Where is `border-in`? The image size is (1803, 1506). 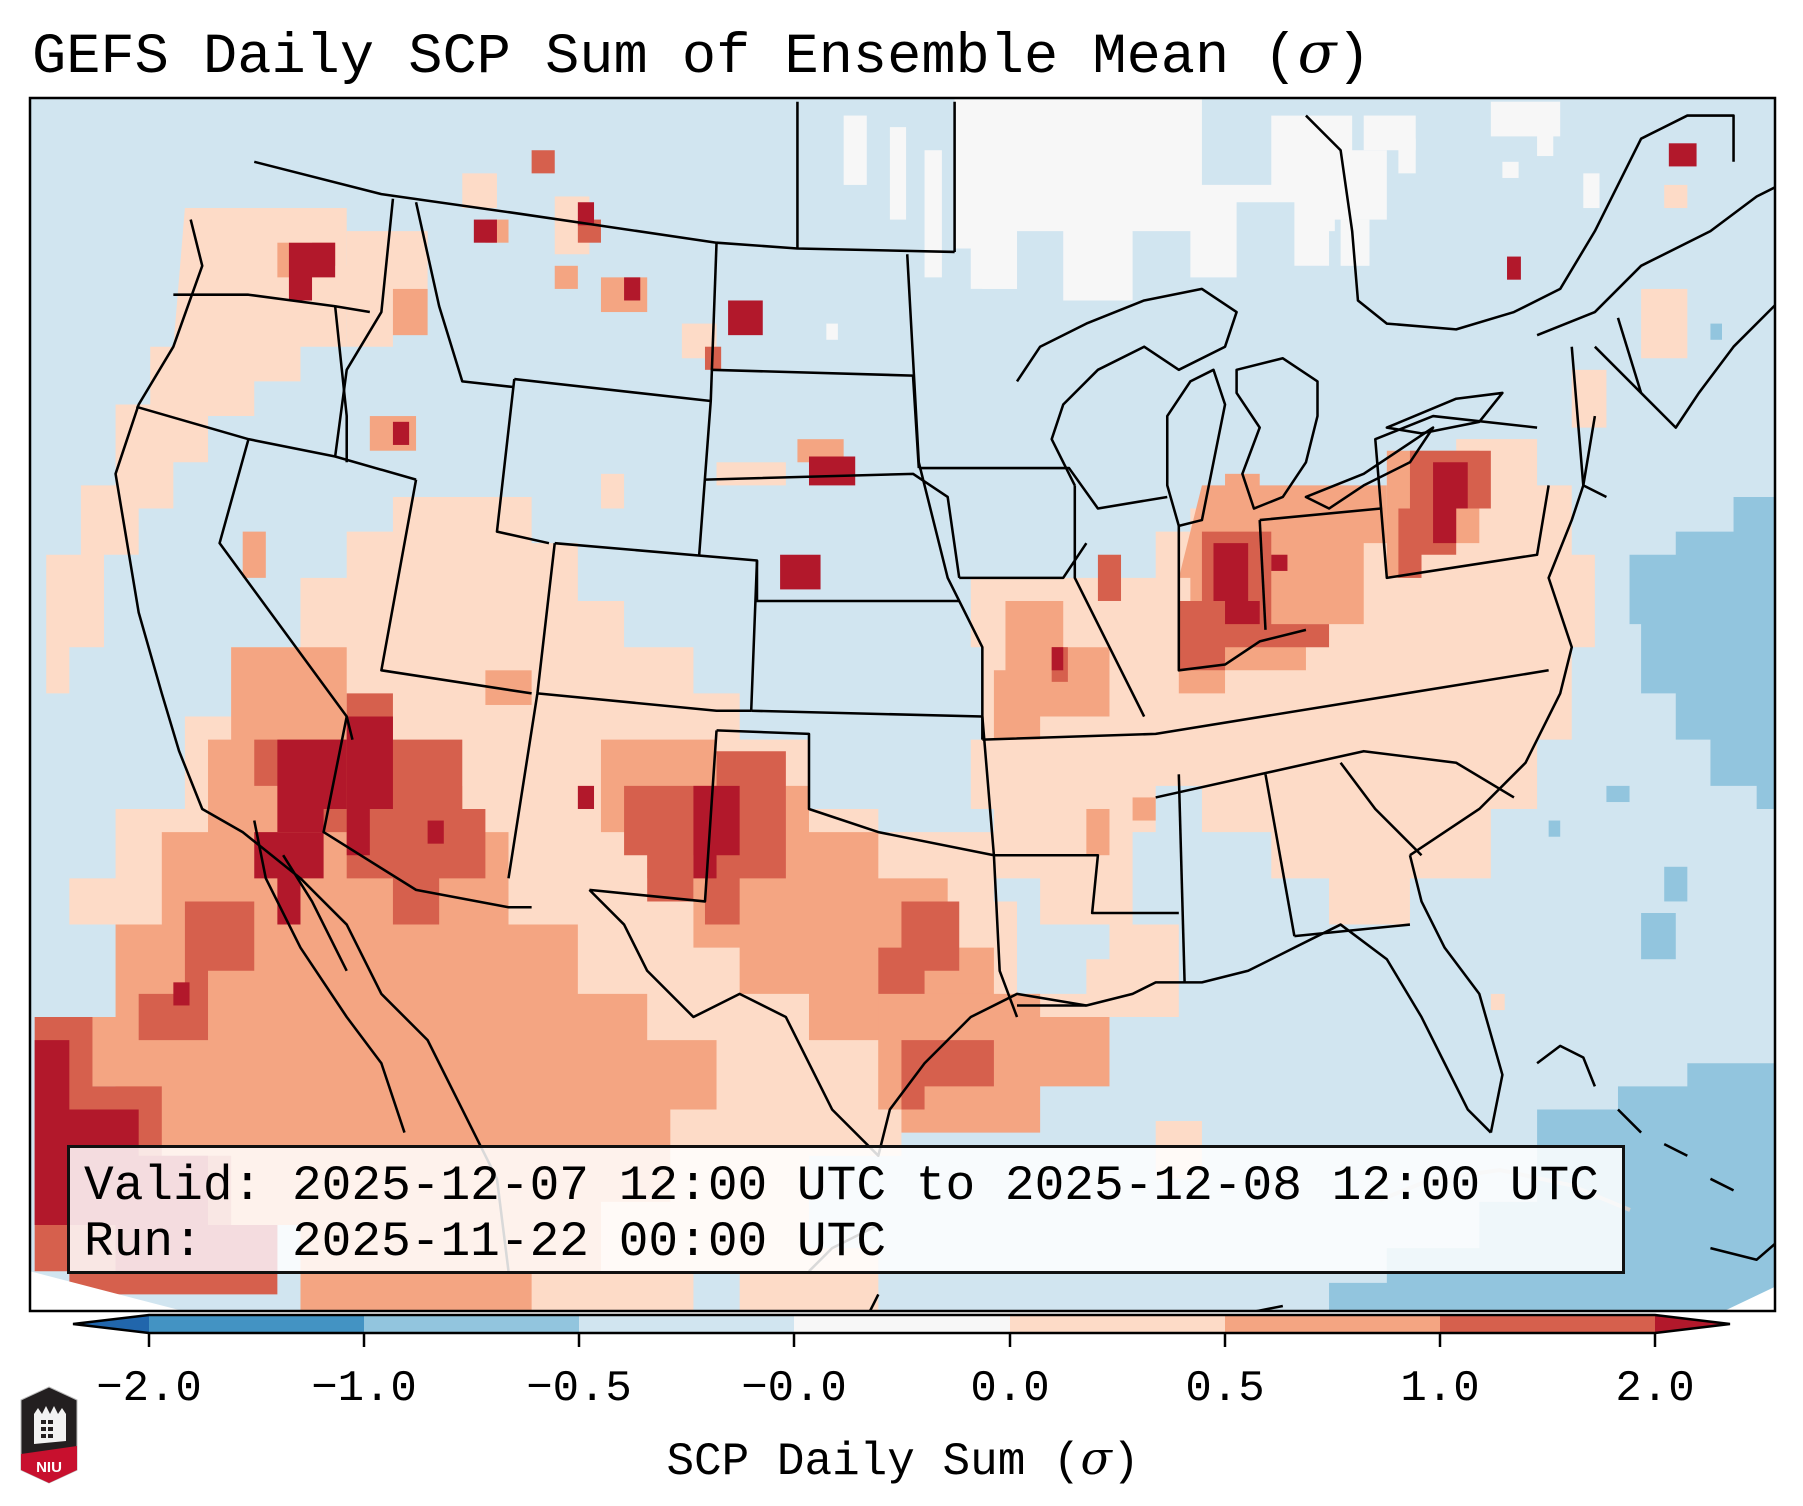
border-in is located at coordinates (1242, 598).